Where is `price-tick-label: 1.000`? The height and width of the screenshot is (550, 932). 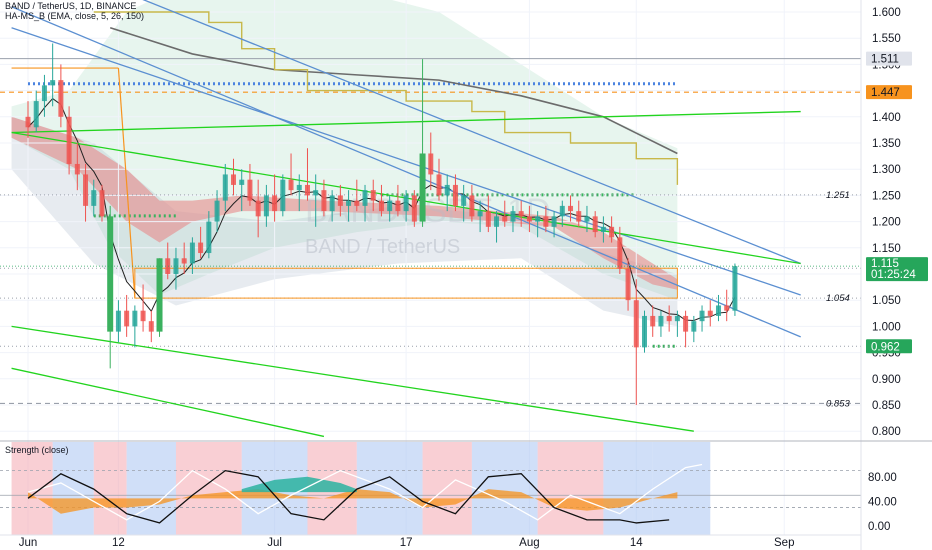 price-tick-label: 1.000 is located at coordinates (886, 327).